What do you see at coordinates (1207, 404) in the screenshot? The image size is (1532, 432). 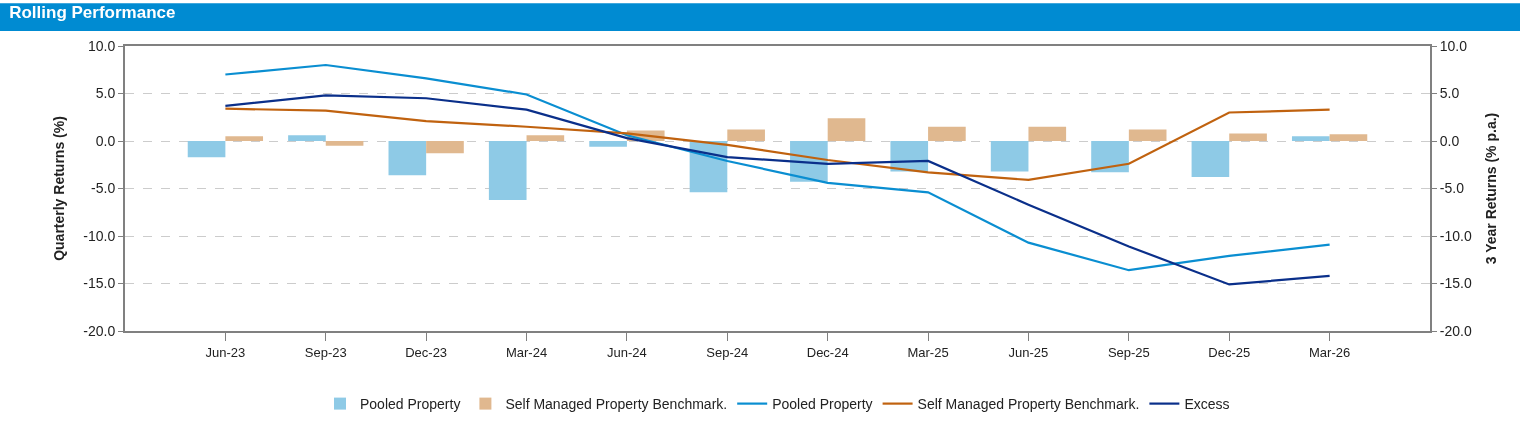 I see `legend-label: Excess` at bounding box center [1207, 404].